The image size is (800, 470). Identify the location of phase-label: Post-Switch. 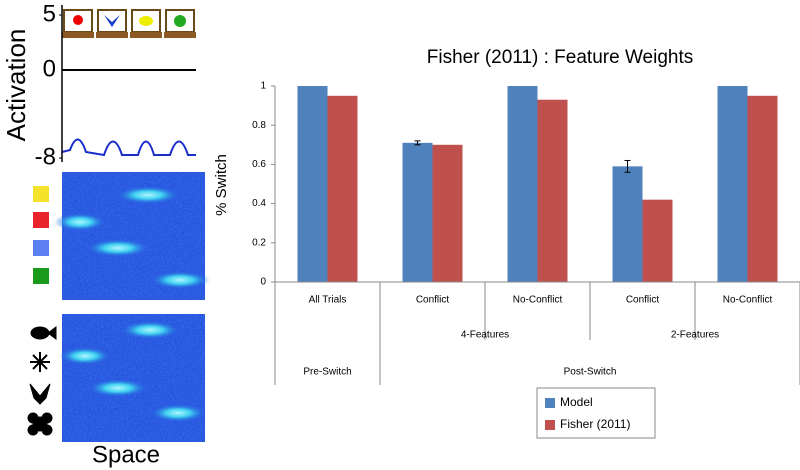
(590, 372).